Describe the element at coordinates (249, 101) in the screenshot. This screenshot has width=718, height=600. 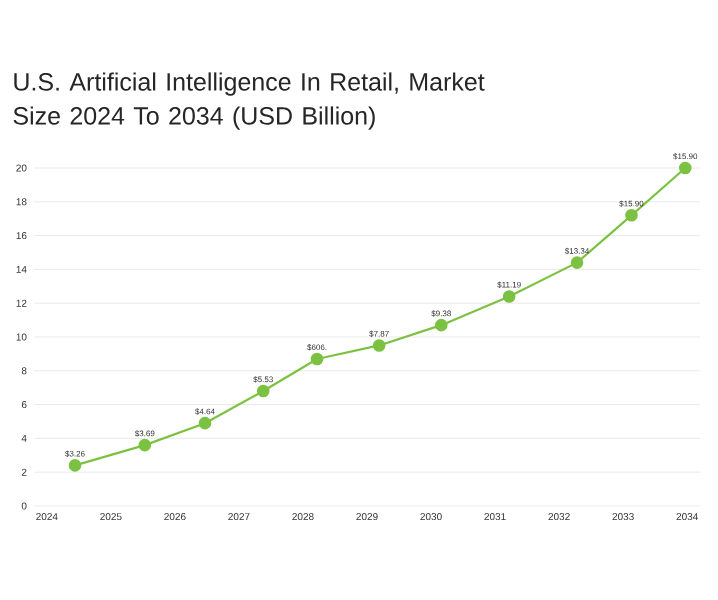
I see `chart-title: U.S. Artificial Intelligence In Retail, Market Size 2024 To 2034 (USD Billion)` at that location.